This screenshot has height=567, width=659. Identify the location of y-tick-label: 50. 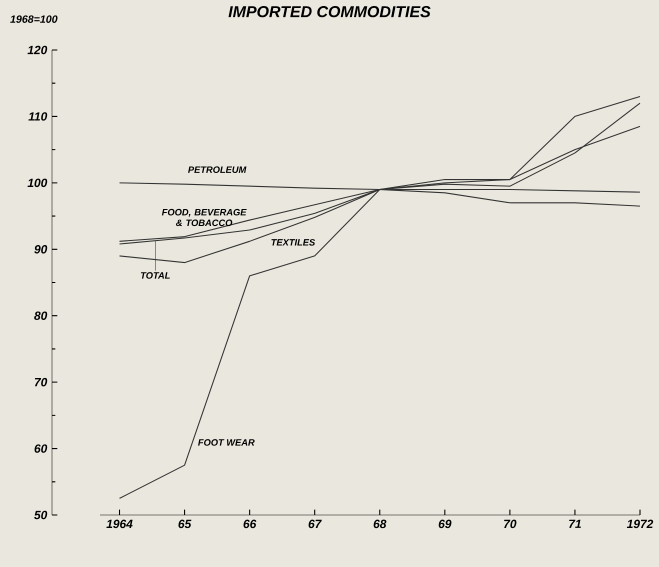
(41, 515).